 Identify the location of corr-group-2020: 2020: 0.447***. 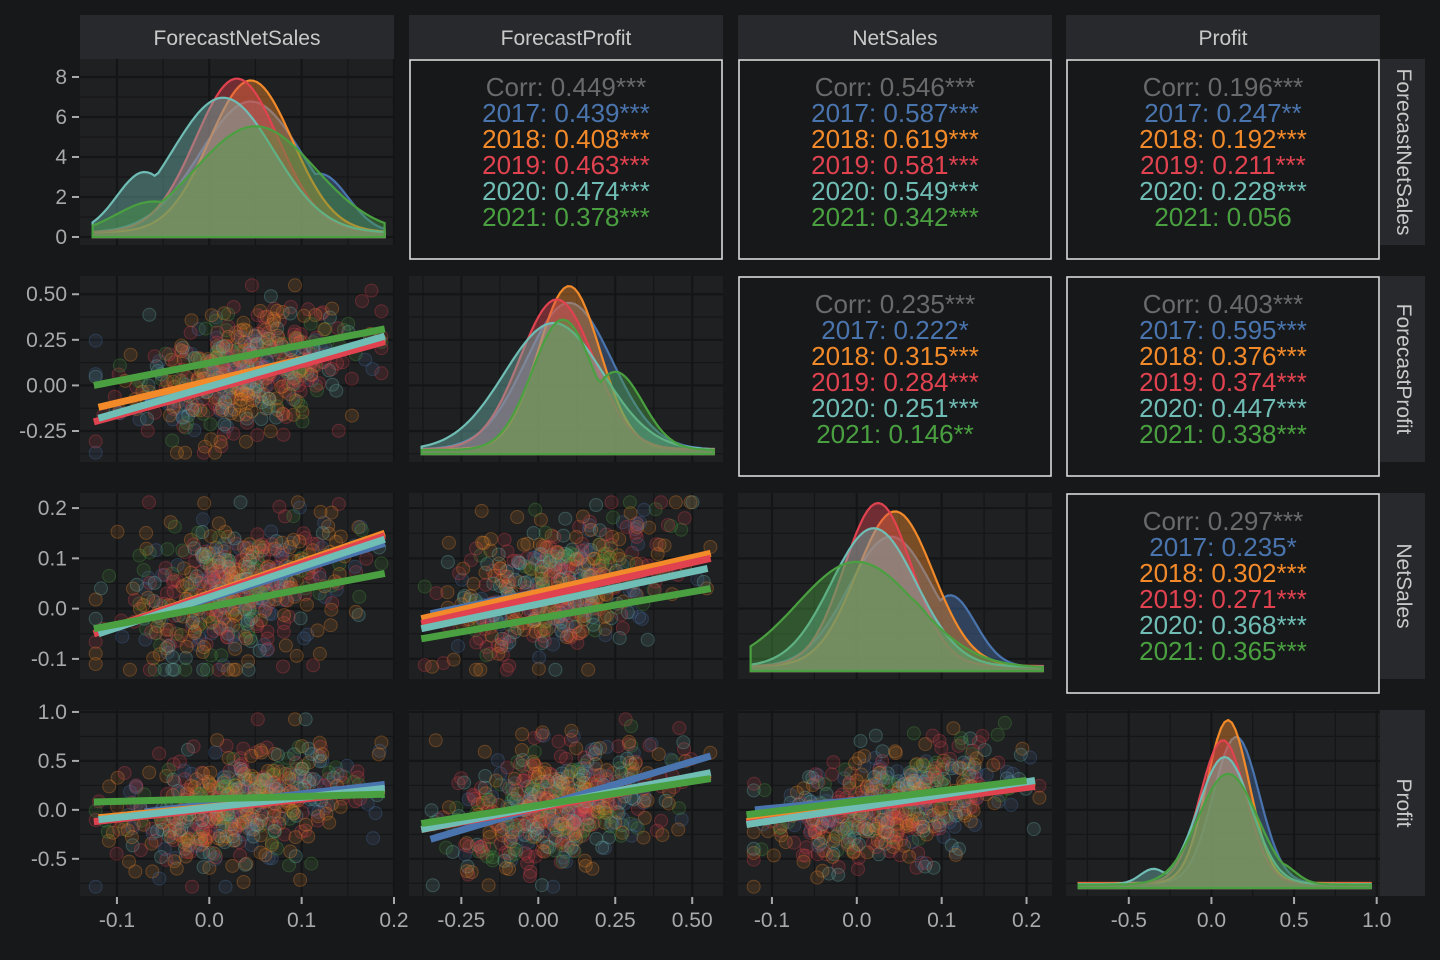
(1223, 408).